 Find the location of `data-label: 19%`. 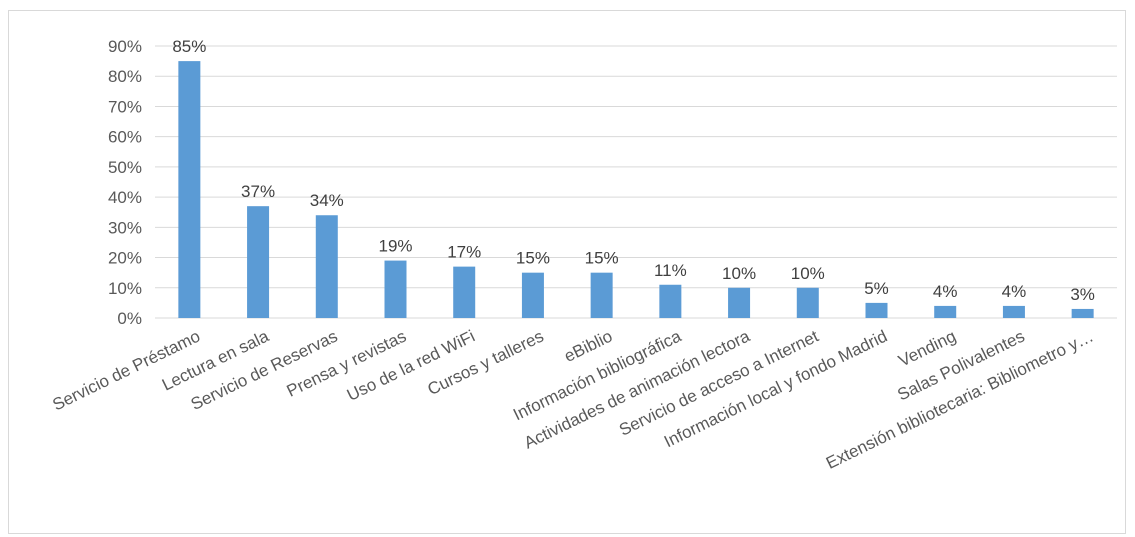

data-label: 19% is located at coordinates (395, 246).